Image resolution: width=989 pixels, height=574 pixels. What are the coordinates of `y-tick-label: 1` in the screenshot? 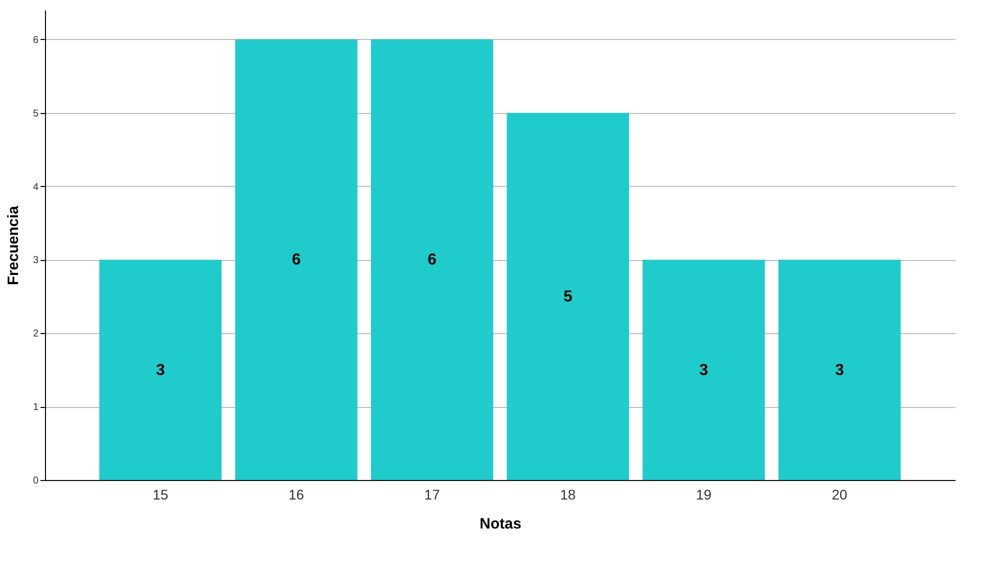 It's located at (35, 408).